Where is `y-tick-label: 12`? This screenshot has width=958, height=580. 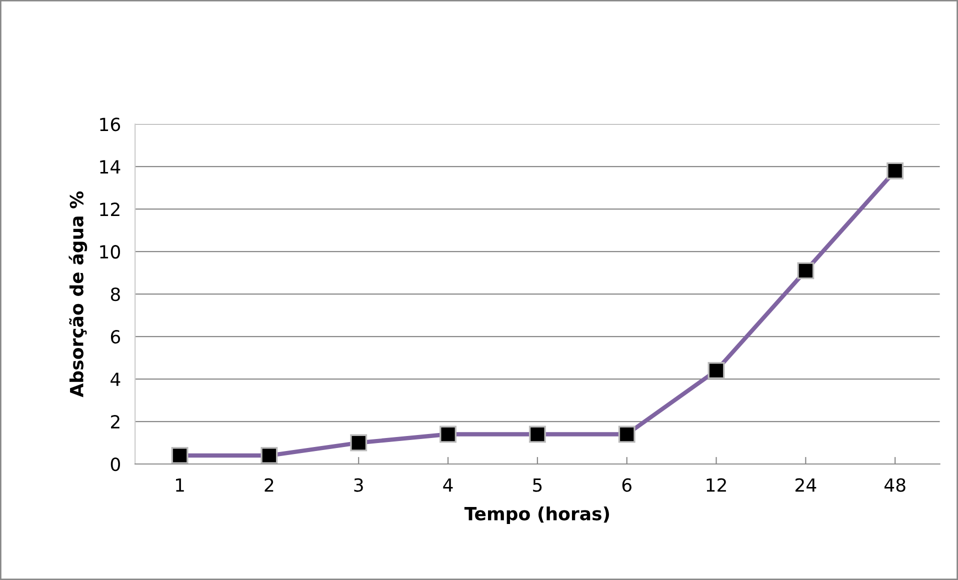
y-tick-label: 12 is located at coordinates (110, 209).